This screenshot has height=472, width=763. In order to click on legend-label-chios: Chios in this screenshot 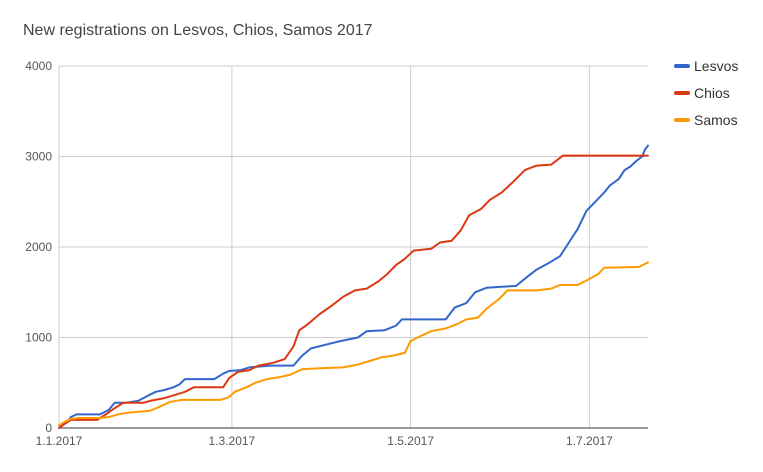, I will do `click(712, 93)`.